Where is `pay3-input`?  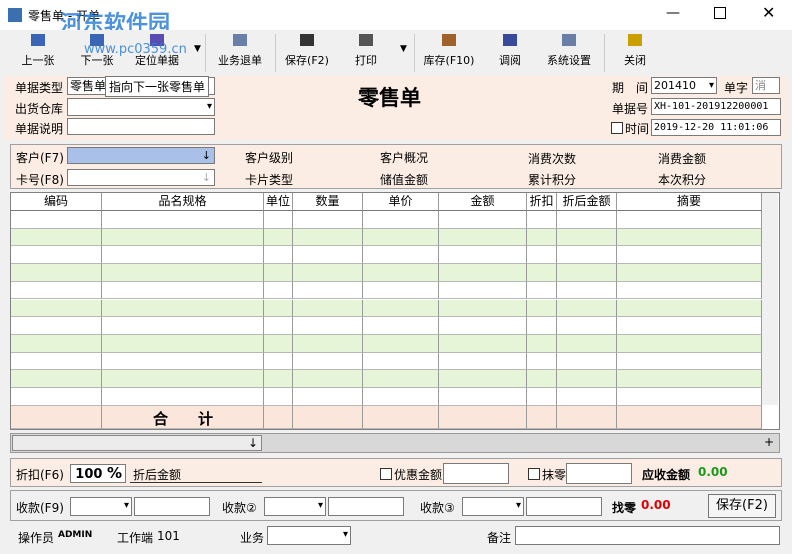
pay3-input is located at coordinates (564, 506).